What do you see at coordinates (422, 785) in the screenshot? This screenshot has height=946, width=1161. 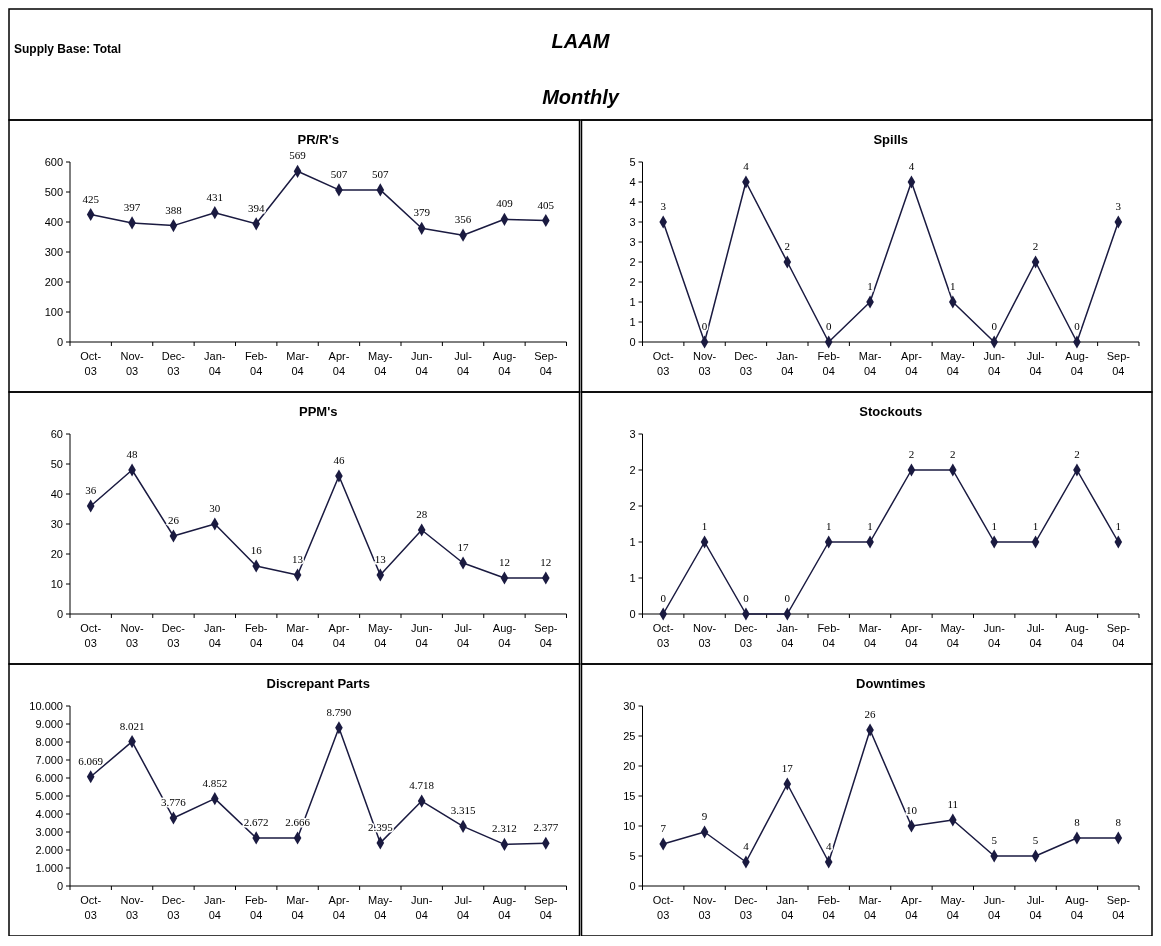 I see `data-label: 4.718` at bounding box center [422, 785].